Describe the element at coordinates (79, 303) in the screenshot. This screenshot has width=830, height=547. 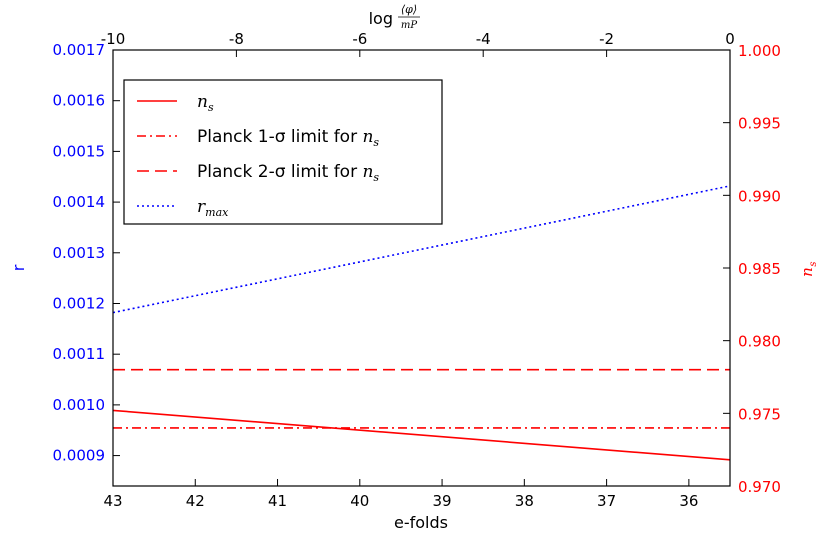
I see `y-left-tick-label: 0.0012` at that location.